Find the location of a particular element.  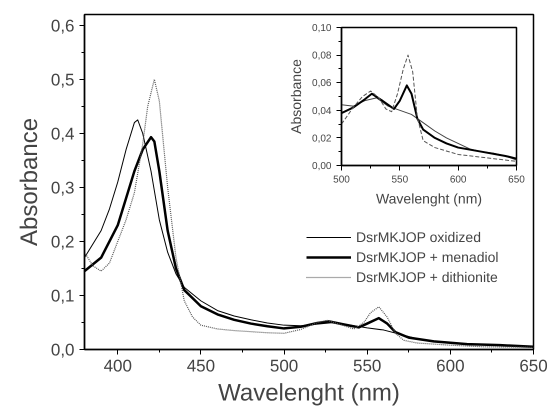

legend-label: DsrMKJOP + menadiol is located at coordinates (427, 257).